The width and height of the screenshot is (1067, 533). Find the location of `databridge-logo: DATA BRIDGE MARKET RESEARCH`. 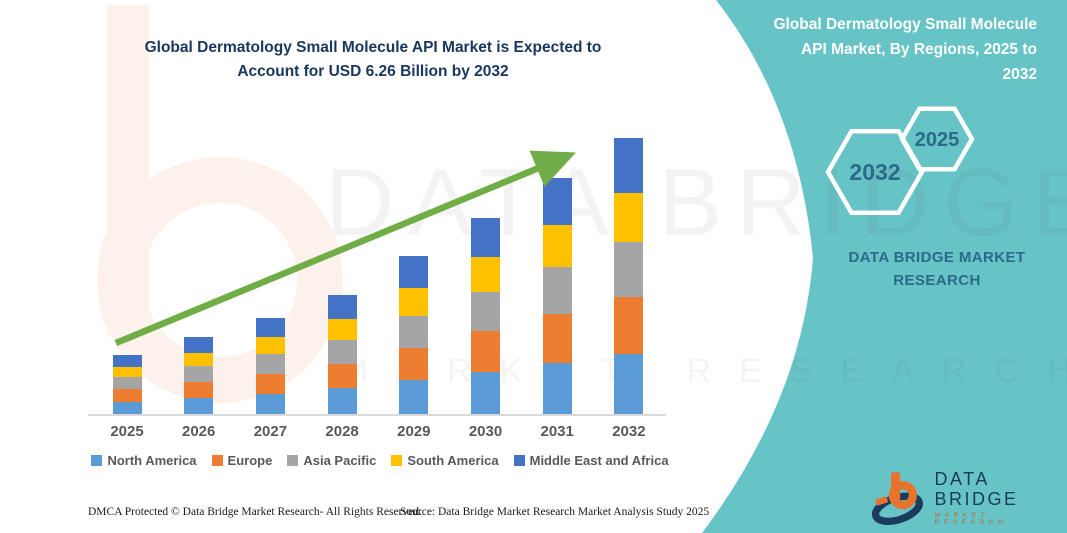

databridge-logo: DATA BRIDGE MARKET RESEARCH is located at coordinates (969, 497).